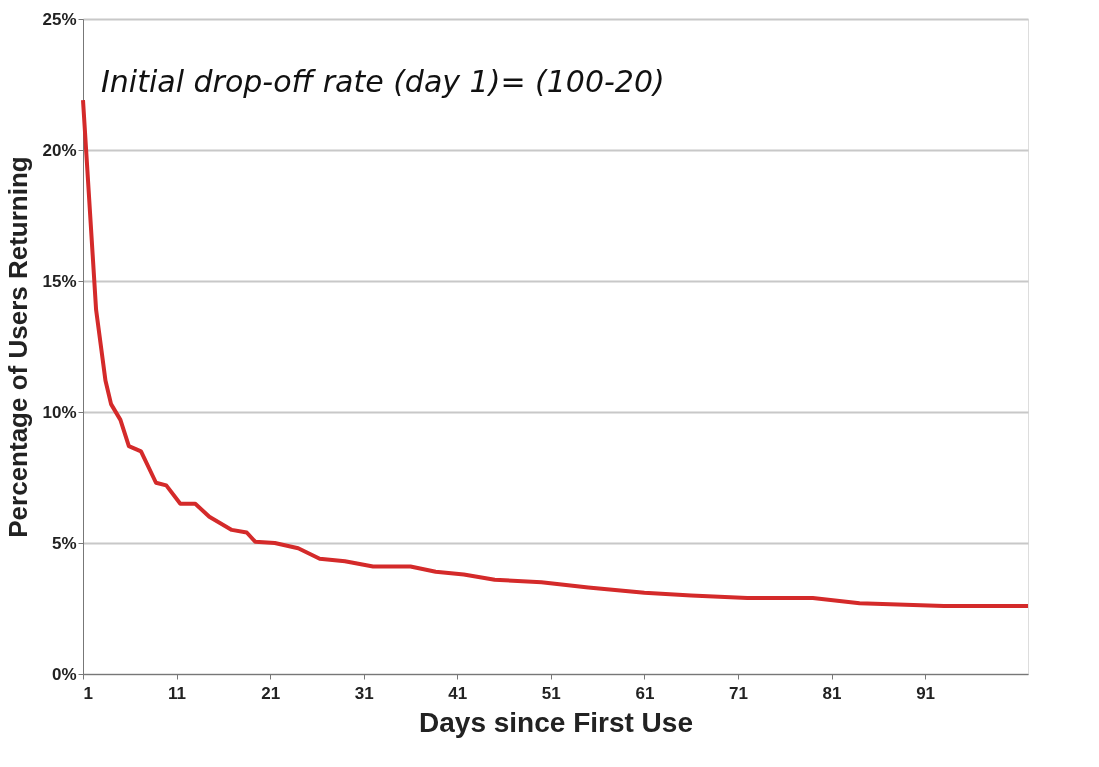 The image size is (1099, 767). What do you see at coordinates (177, 693) in the screenshot?
I see `x-tick-label: 11` at bounding box center [177, 693].